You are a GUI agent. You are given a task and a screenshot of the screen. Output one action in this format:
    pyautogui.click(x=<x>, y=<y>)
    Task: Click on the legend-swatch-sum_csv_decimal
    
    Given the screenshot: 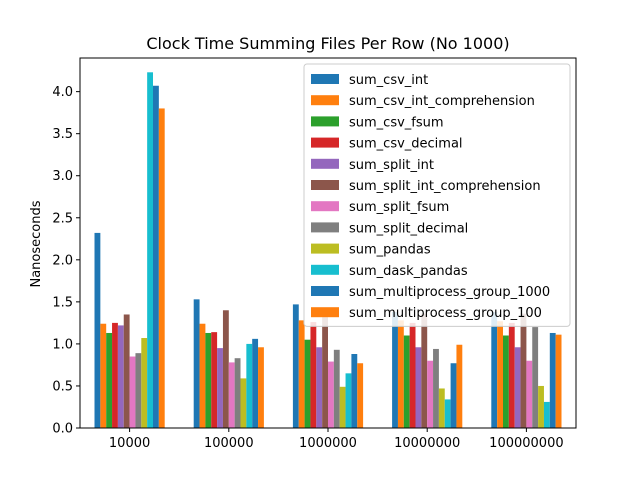 What is the action you would take?
    pyautogui.click(x=325, y=142)
    